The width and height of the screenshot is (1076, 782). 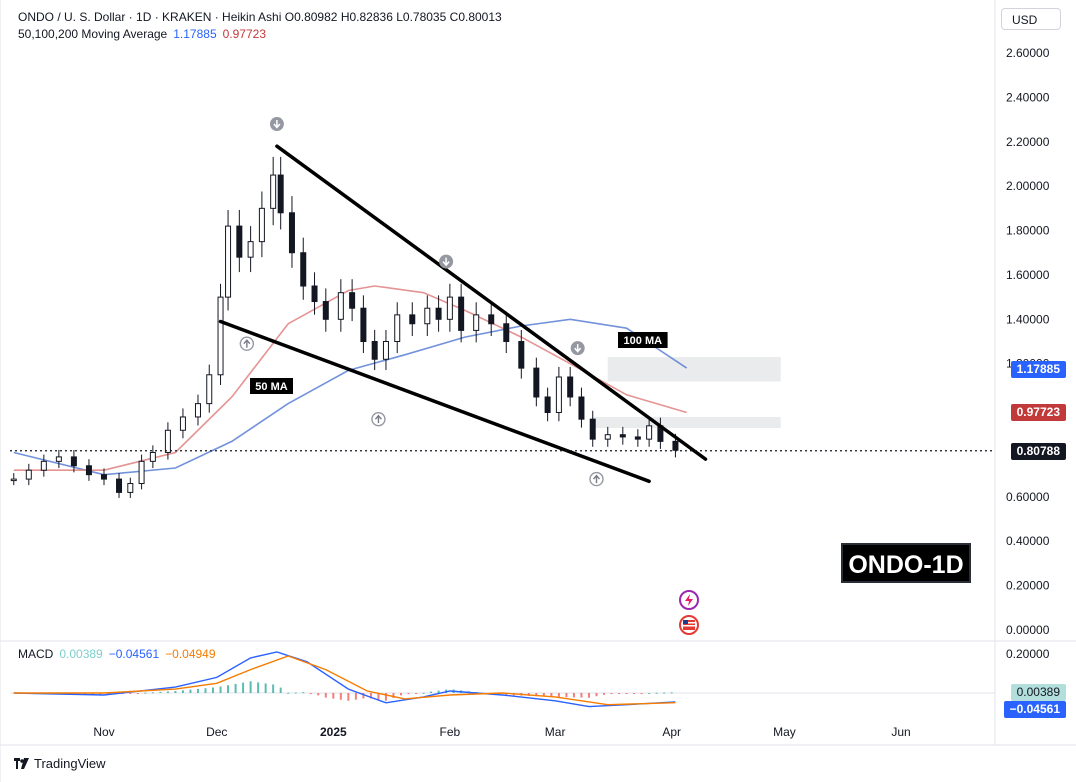 I want to click on y-tick-label: 1.40000, so click(x=1028, y=319).